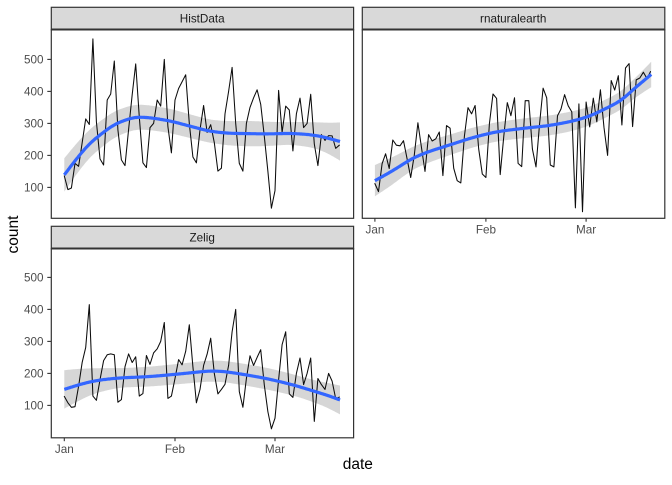 The height and width of the screenshot is (485, 672). Describe the element at coordinates (358, 464) in the screenshot. I see `svg-text: date` at that location.